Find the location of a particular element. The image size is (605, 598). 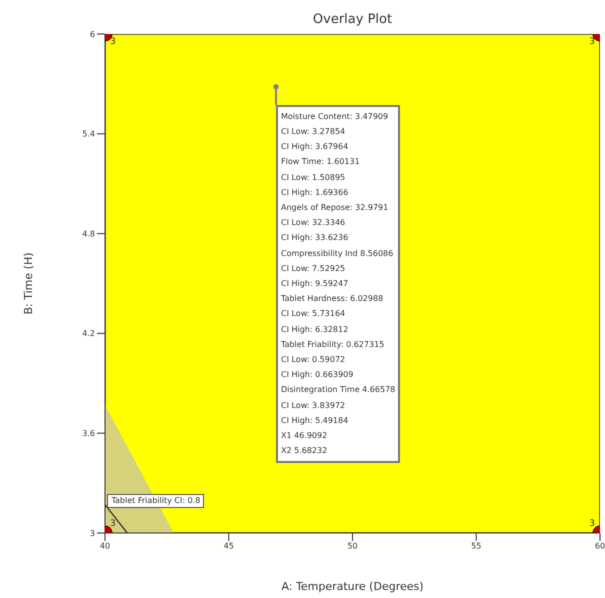

annotation: CI Low: 3.83972 is located at coordinates (313, 406).